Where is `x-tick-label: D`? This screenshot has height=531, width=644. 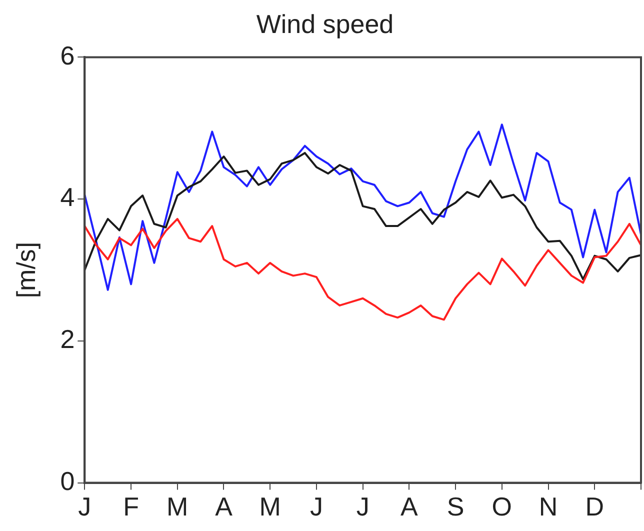
x-tick-label: D is located at coordinates (594, 507).